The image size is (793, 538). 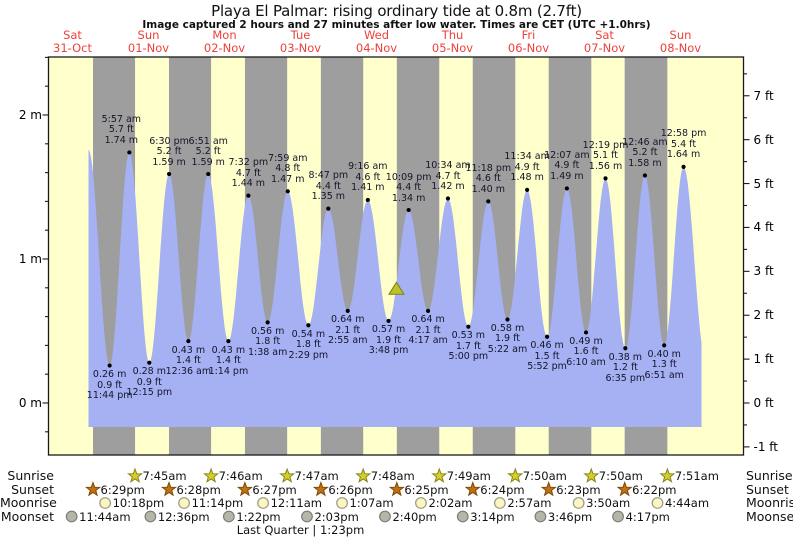 What do you see at coordinates (769, 516) in the screenshot?
I see `moonset-caption-right: Moonset` at bounding box center [769, 516].